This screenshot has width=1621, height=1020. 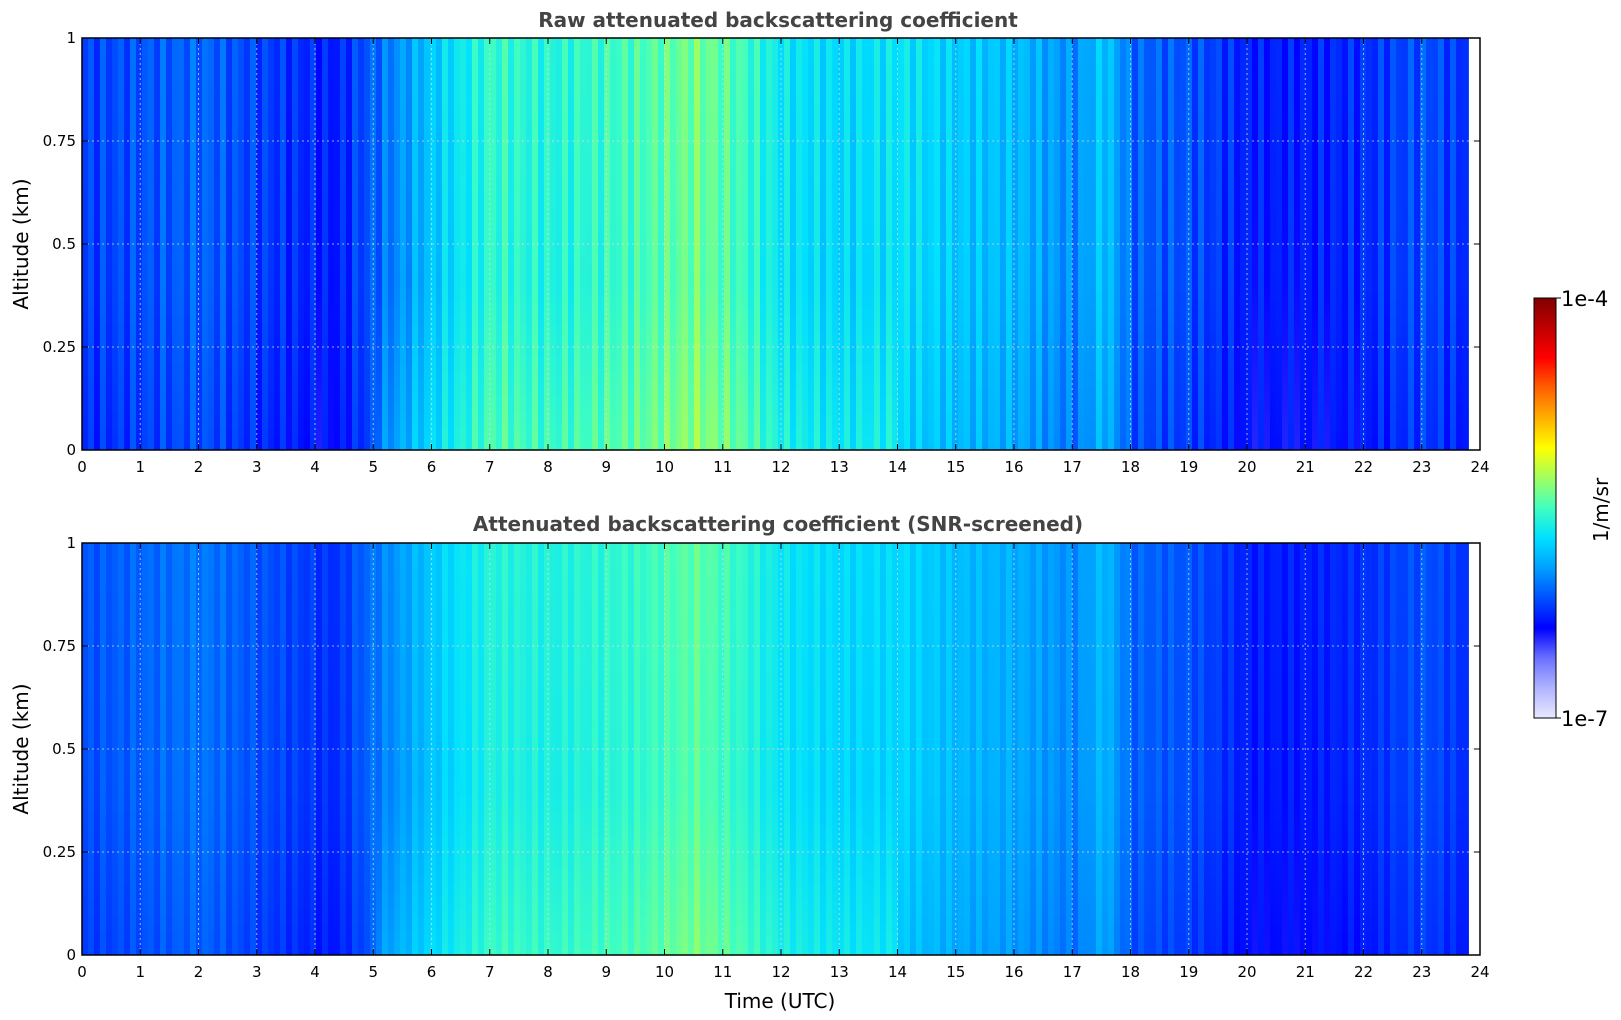 I want to click on screened-y-axis-label: Altitude (km), so click(x=21, y=748).